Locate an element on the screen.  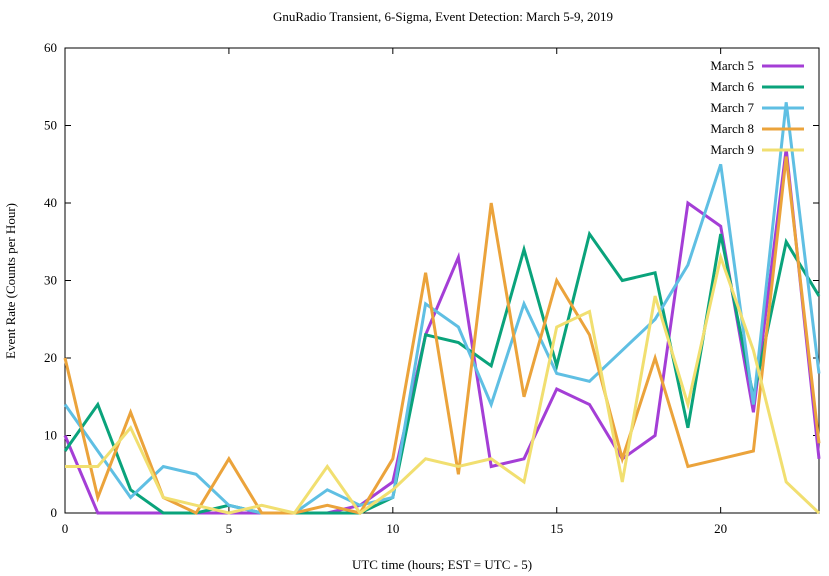
x-axis-label: UTC time (hours; EST = UTC - 5) is located at coordinates (442, 564).